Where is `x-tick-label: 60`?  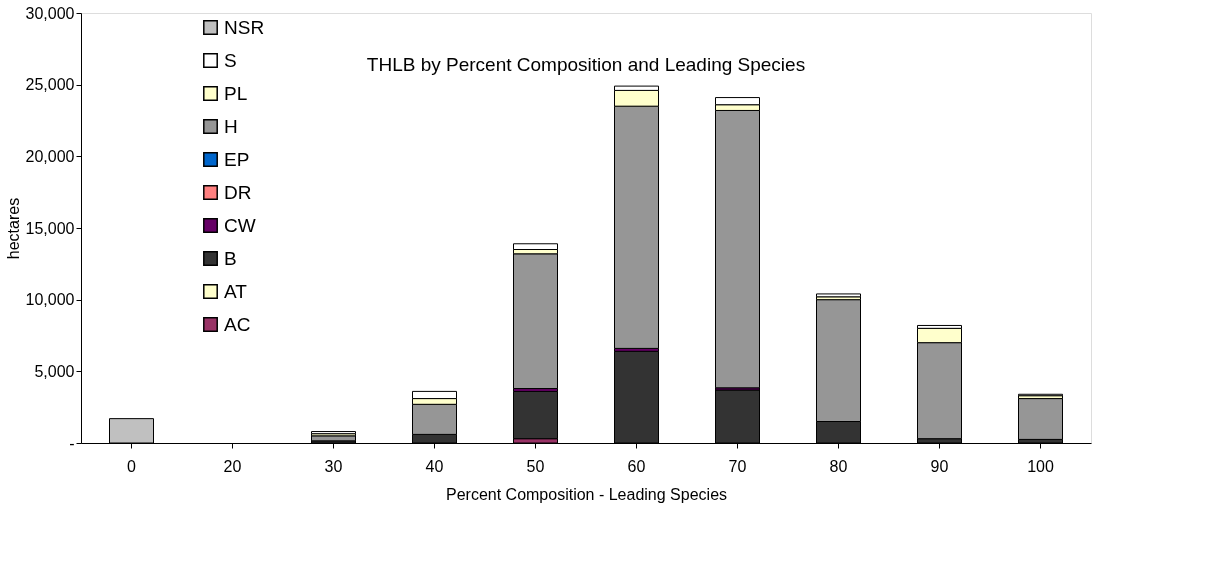 x-tick-label: 60 is located at coordinates (636, 466).